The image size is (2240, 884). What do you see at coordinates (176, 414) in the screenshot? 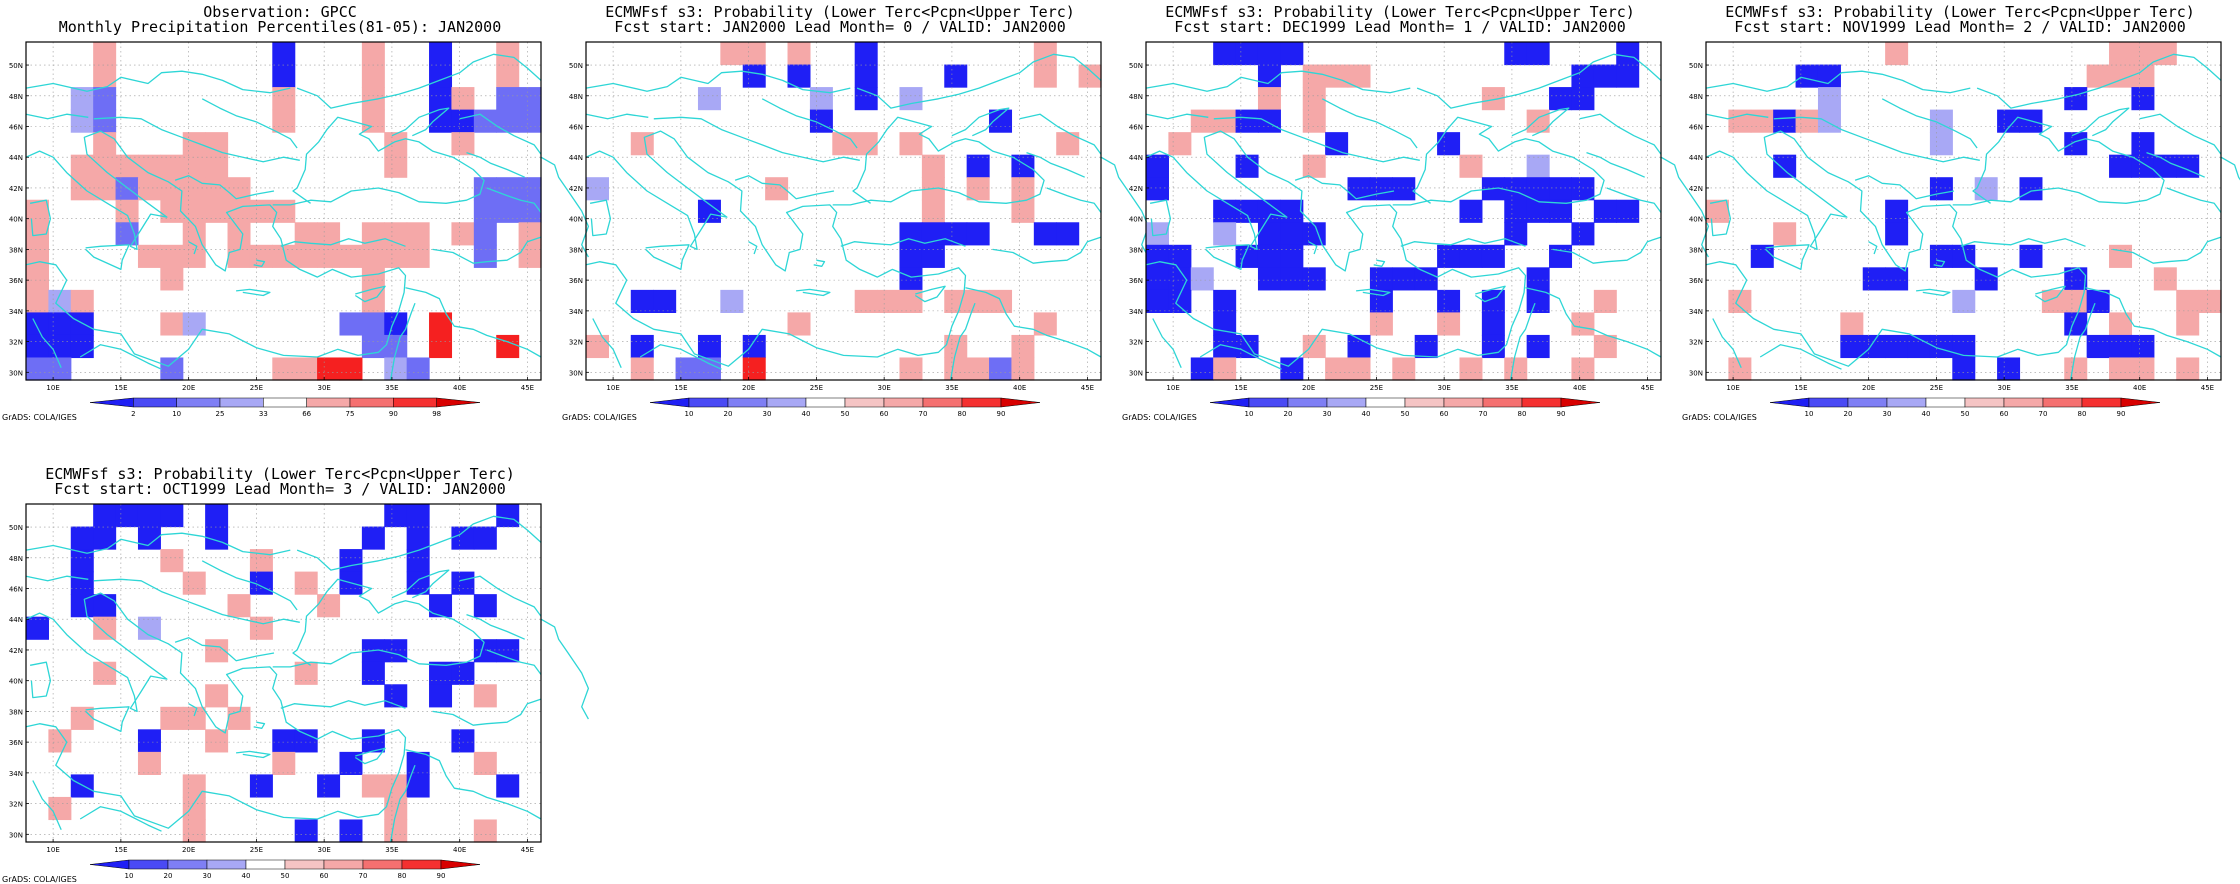
I see `colorbar-label: 10` at bounding box center [176, 414].